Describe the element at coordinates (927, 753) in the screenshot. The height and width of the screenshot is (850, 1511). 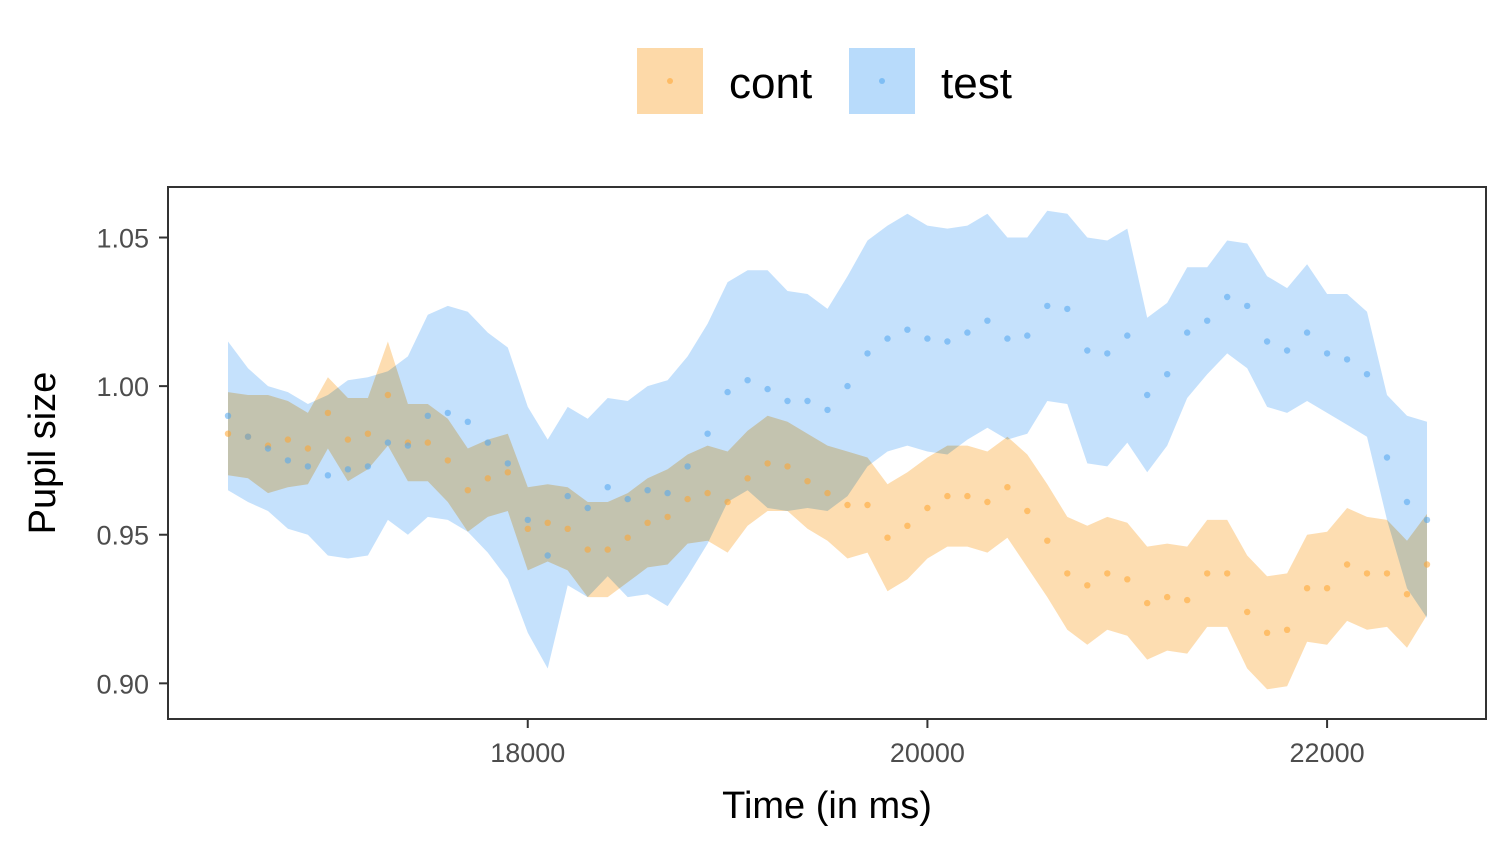
I see `x-tick-label: 20000` at that location.